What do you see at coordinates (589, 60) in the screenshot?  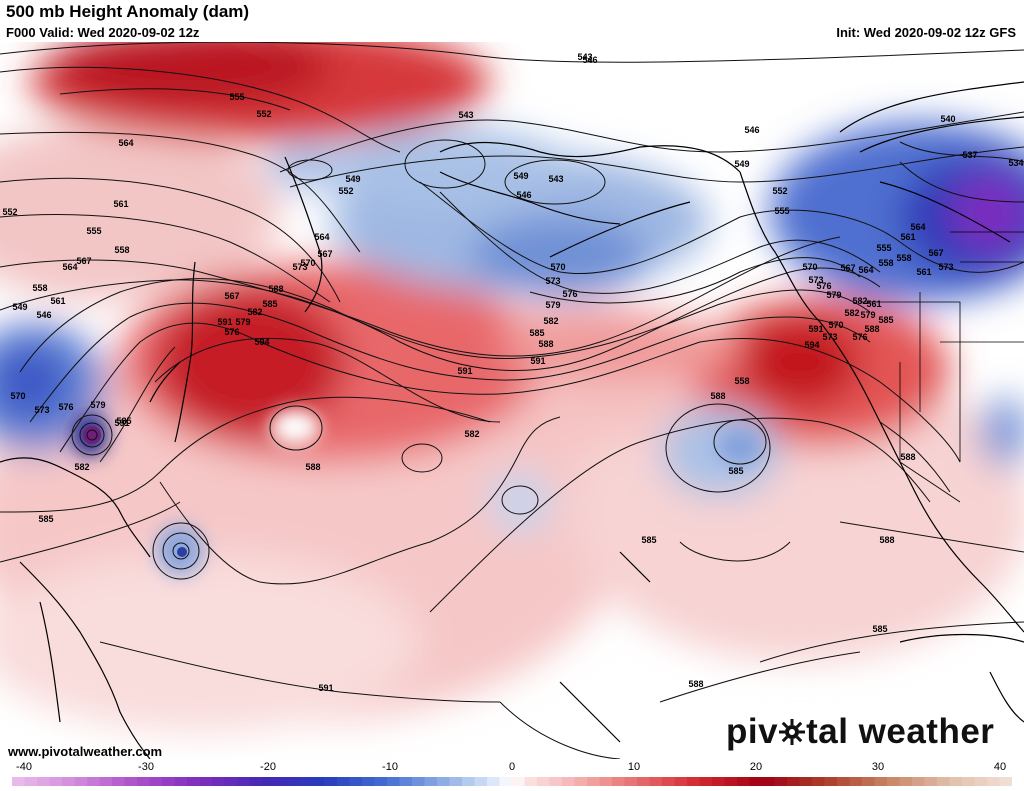 I see `contour-label: 546` at bounding box center [589, 60].